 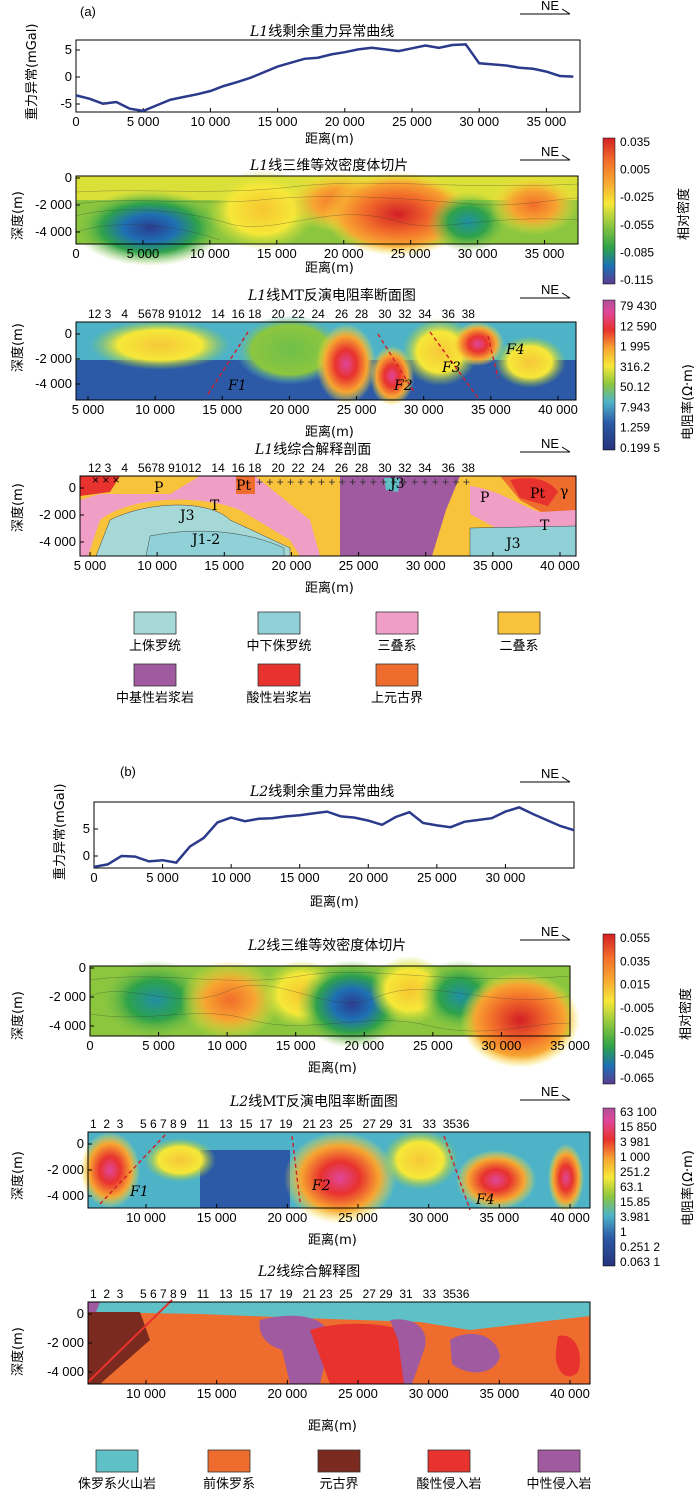 I want to click on a-density-x-tick-label: 30 000, so click(x=478, y=253).